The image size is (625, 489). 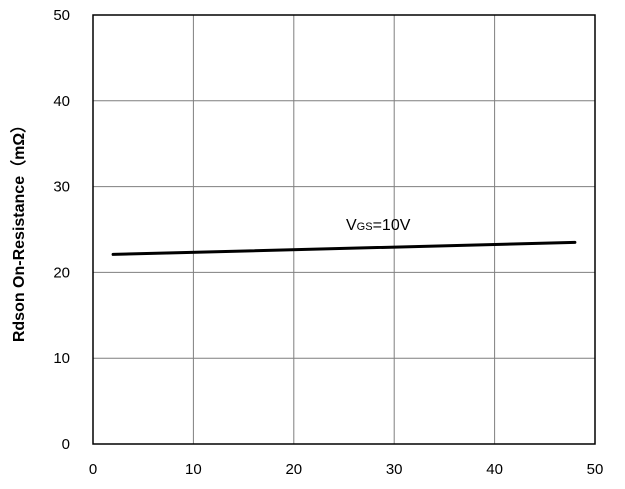 What do you see at coordinates (61, 272) in the screenshot?
I see `y-tick-label: 20` at bounding box center [61, 272].